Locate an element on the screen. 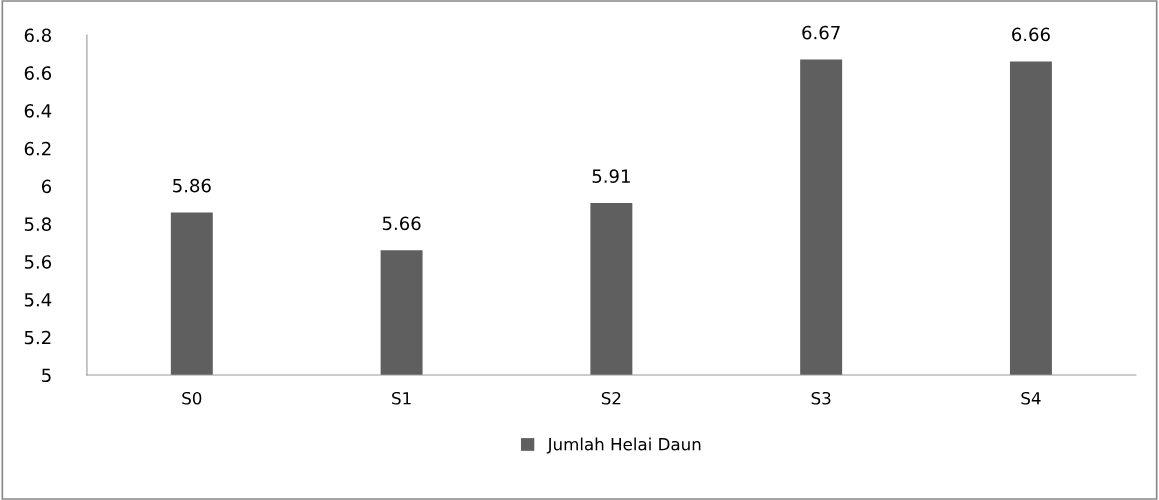 This screenshot has height=500, width=1159. y-tick-label: 6.6 is located at coordinates (38, 73).